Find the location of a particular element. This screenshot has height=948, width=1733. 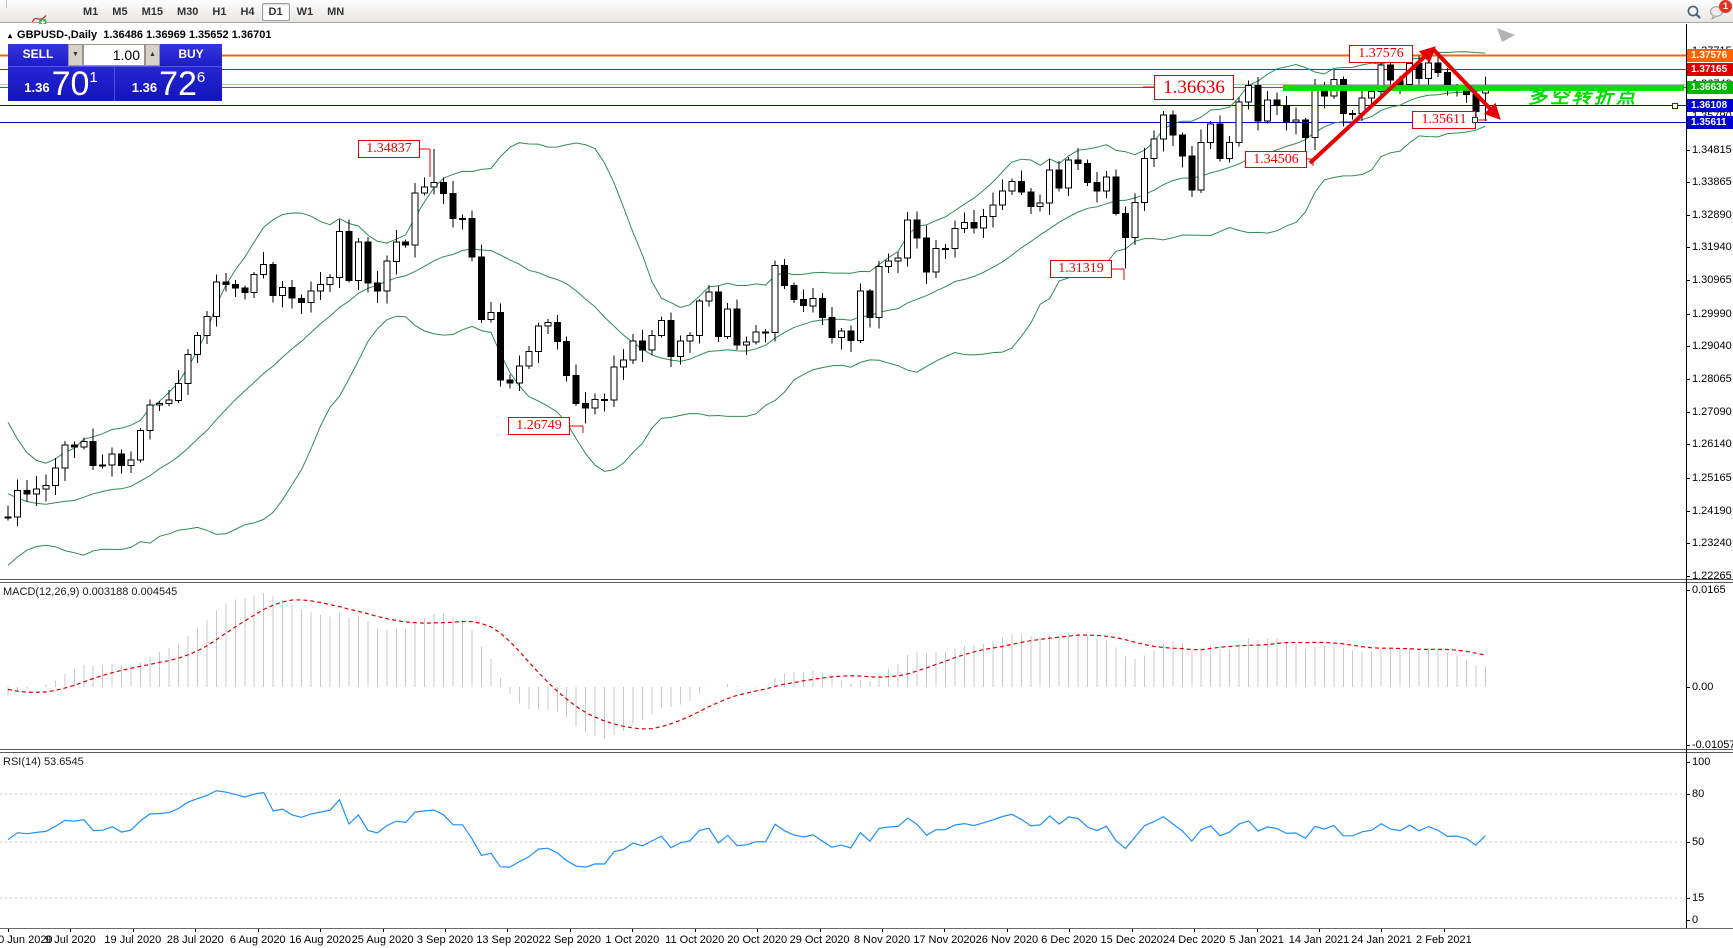

price-marker-badge: 1.37165 is located at coordinates (1710, 69).